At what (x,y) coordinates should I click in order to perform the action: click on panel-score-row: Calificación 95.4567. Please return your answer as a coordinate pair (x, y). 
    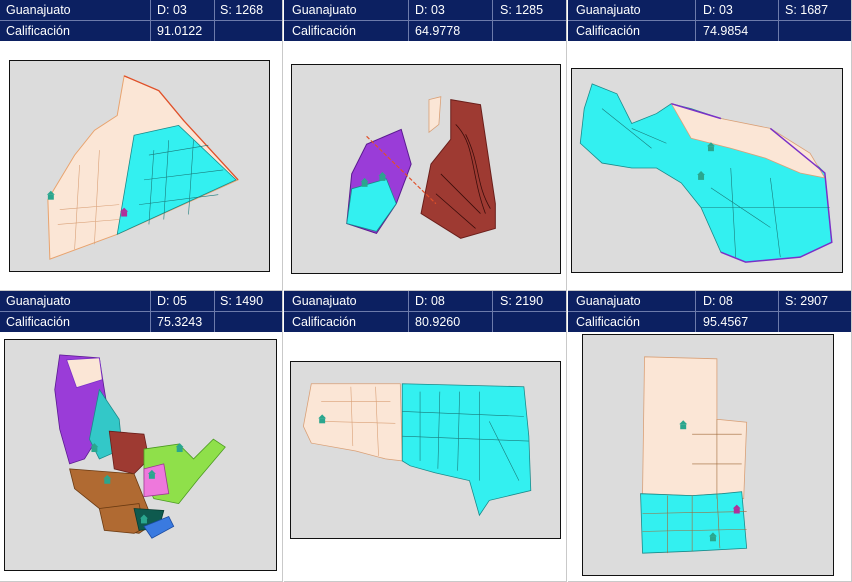
    Looking at the image, I should click on (709, 321).